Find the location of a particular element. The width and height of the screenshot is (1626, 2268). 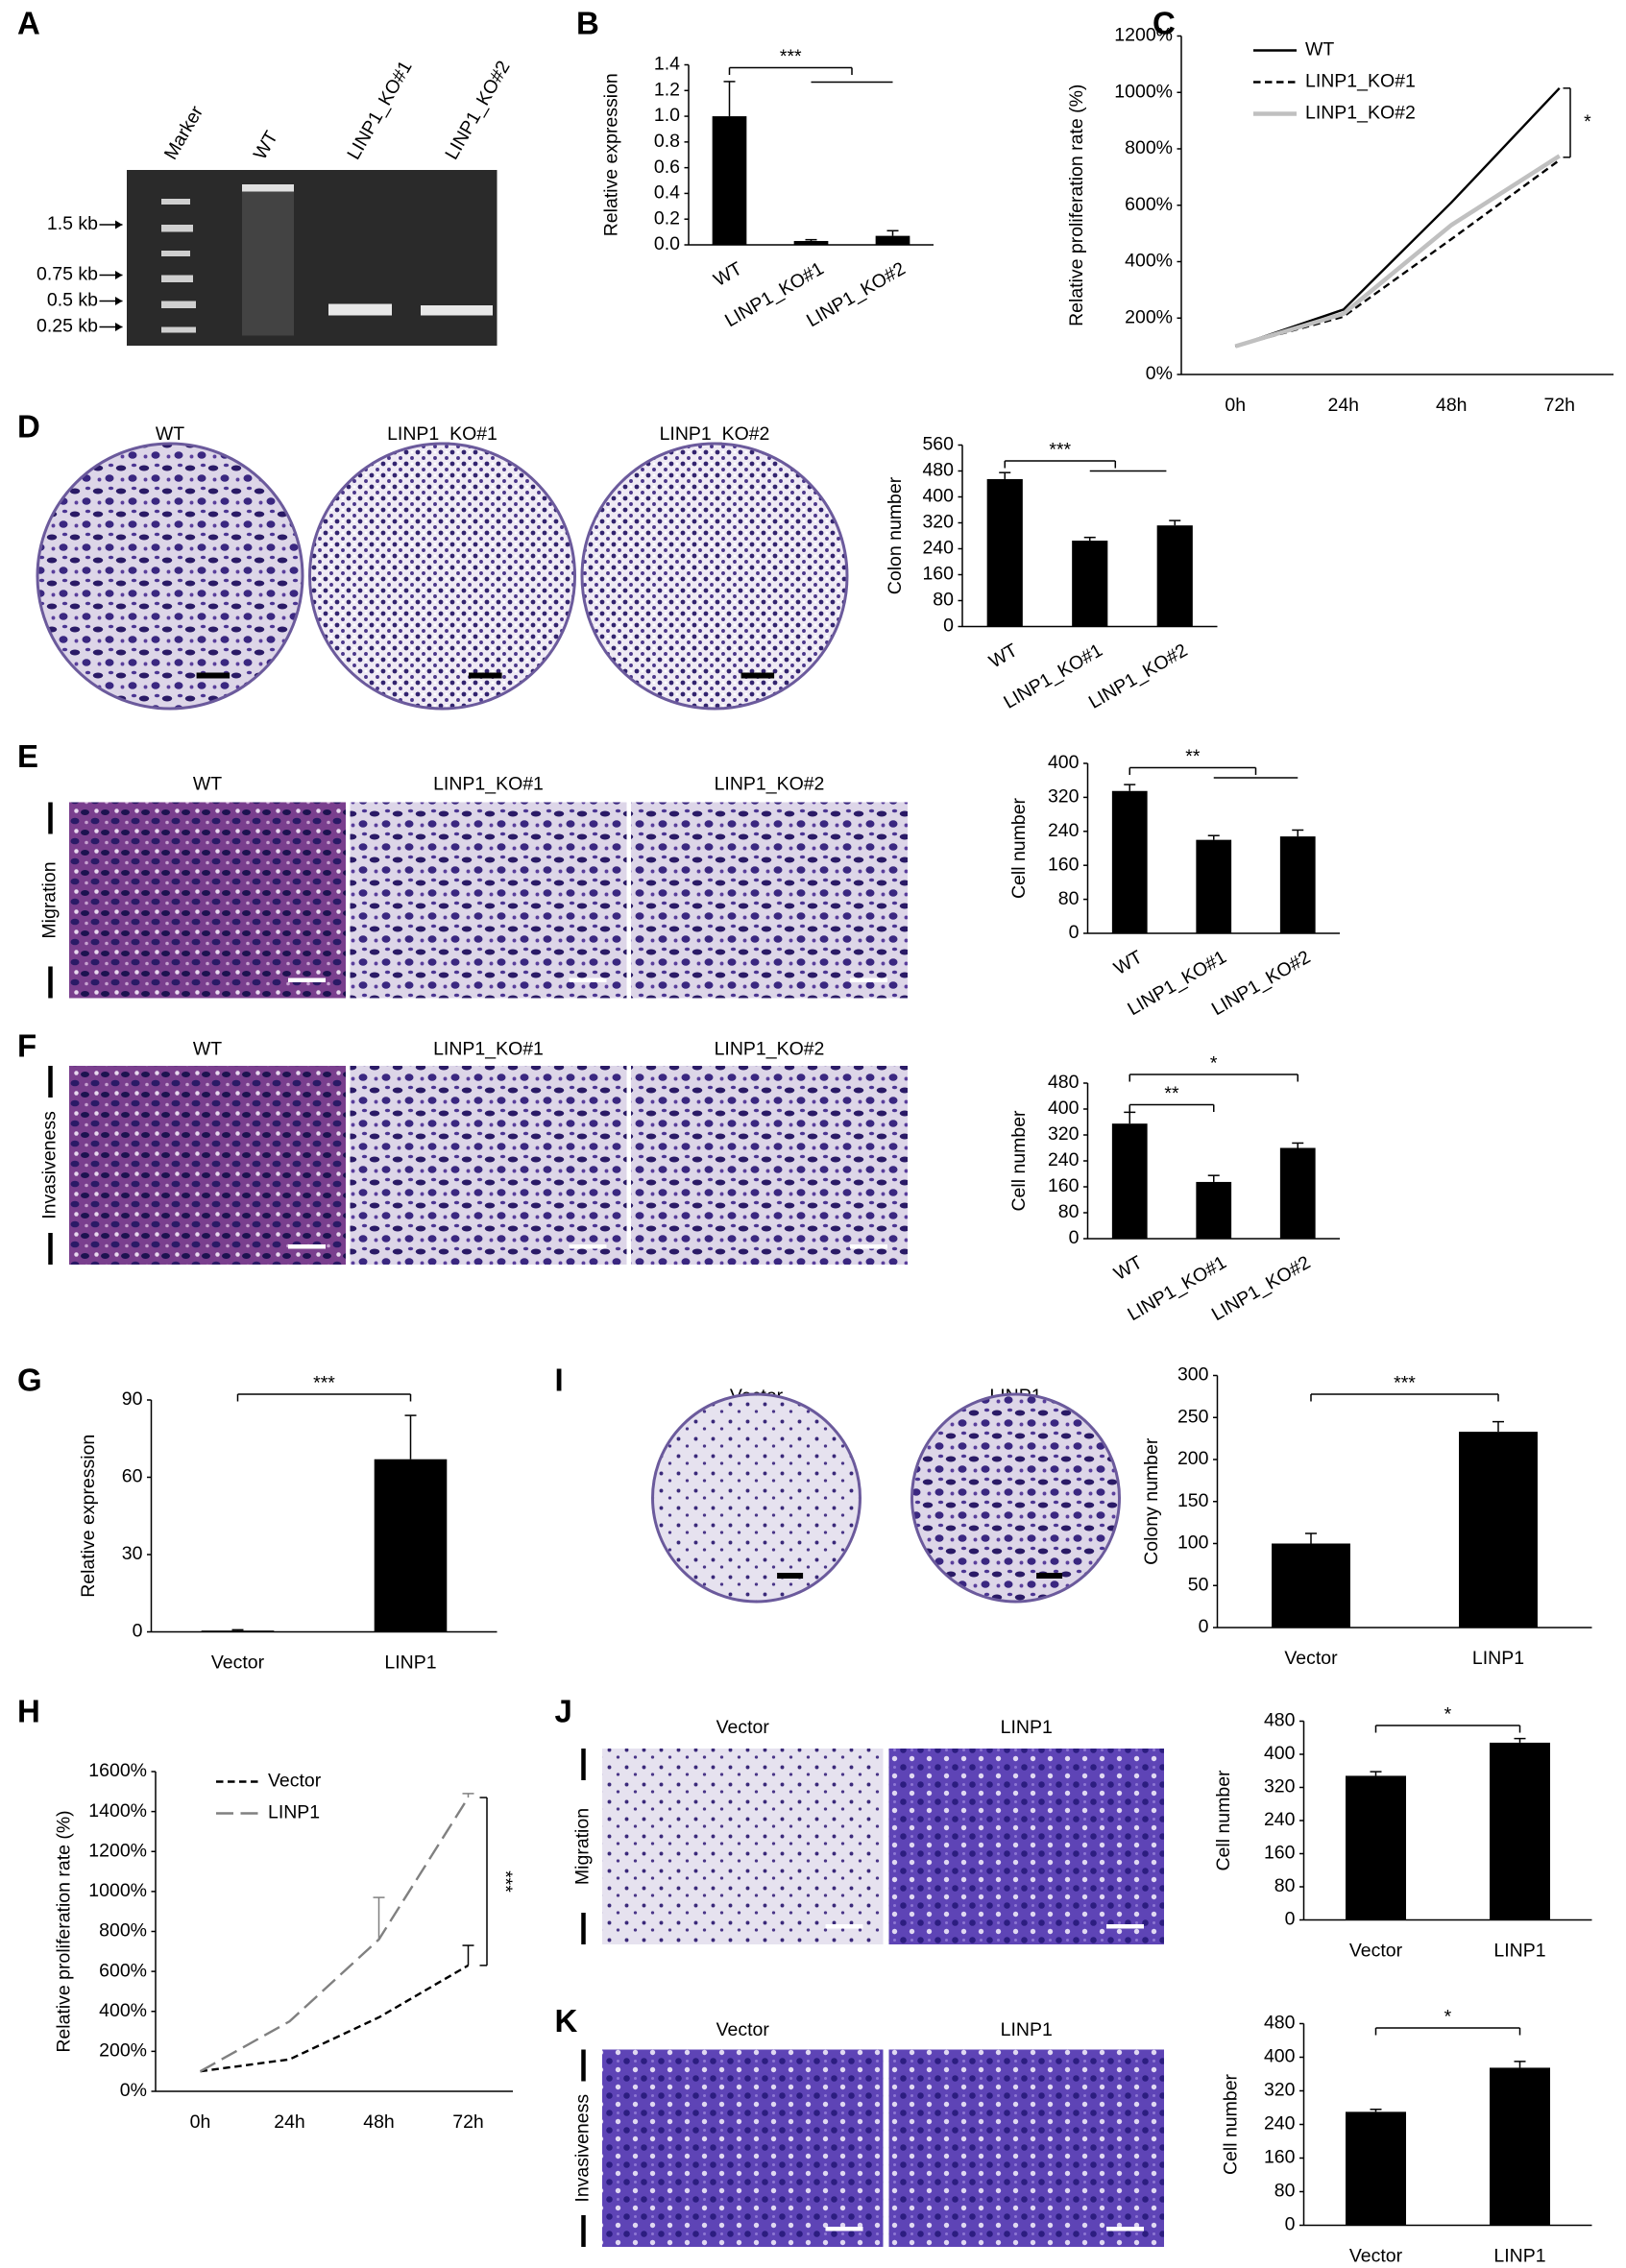

panel-letter: G is located at coordinates (30, 1380).